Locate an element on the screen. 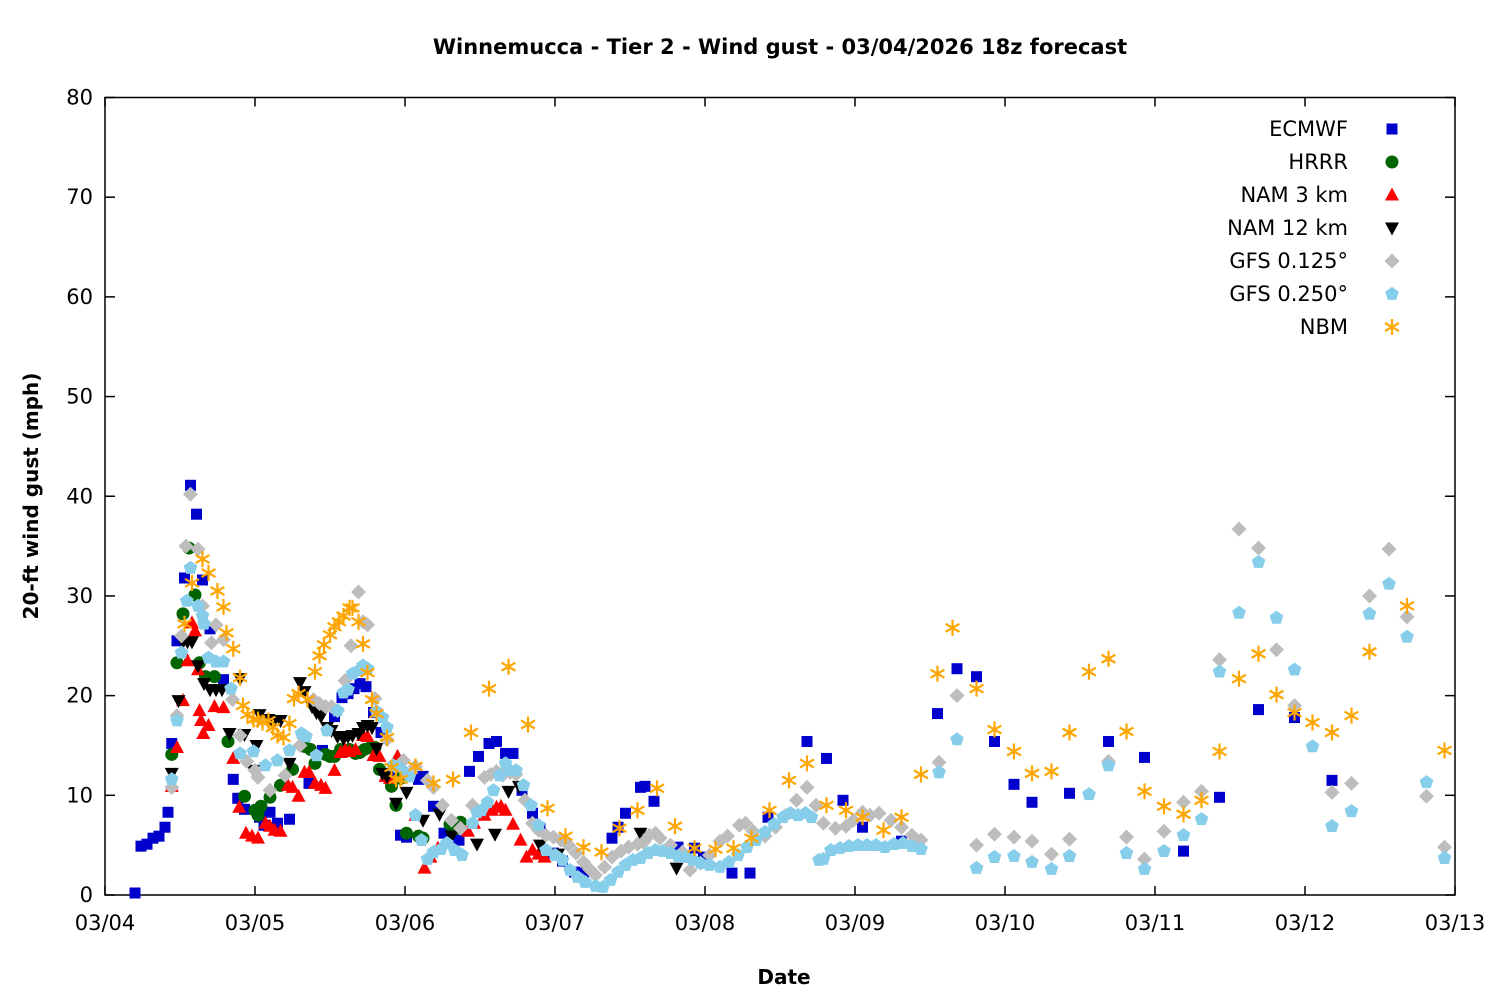 This screenshot has width=1500, height=1000. legend-label: NAM 12 km is located at coordinates (1287, 228).